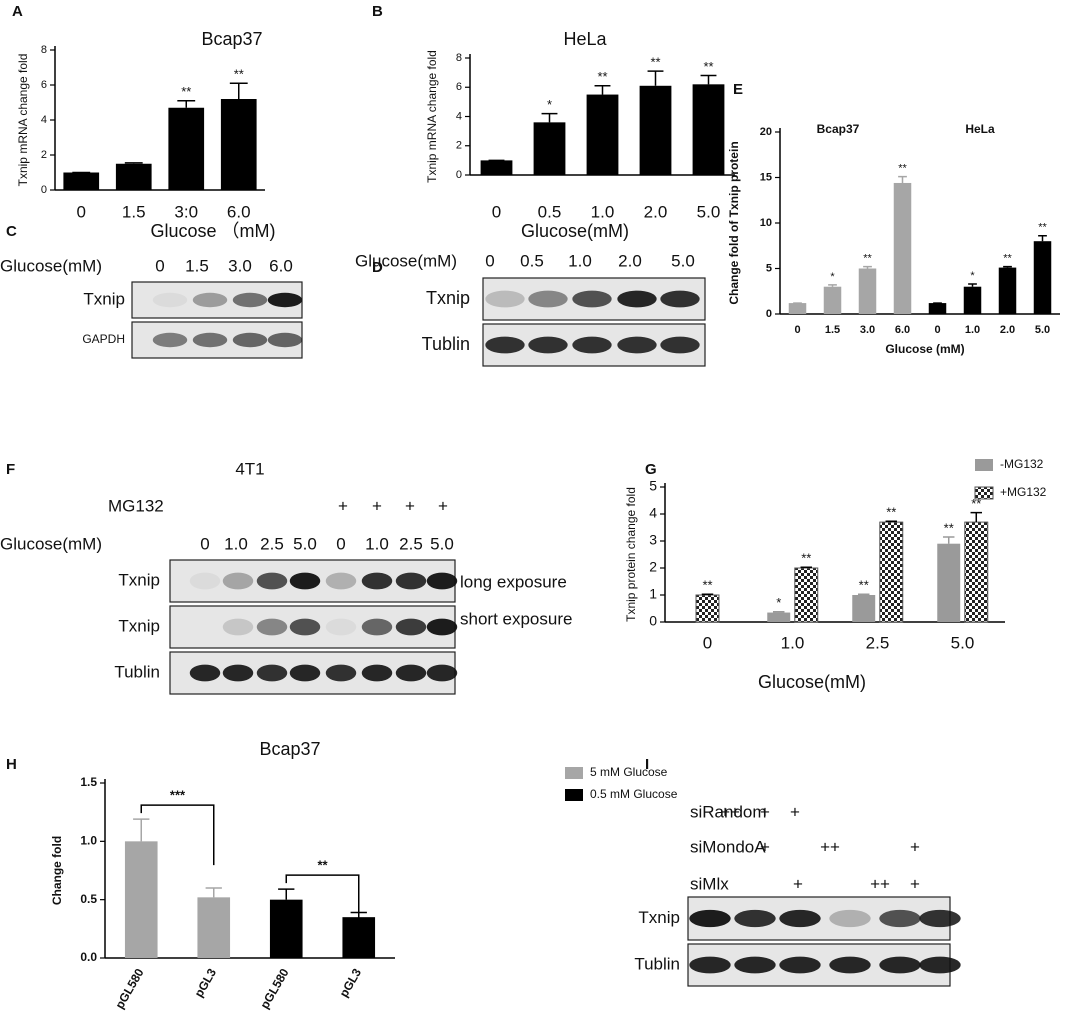 Image resolution: width=1084 pixels, height=1014 pixels. Describe the element at coordinates (186, 211) in the screenshot. I see `x-tick-label: 3:0` at that location.